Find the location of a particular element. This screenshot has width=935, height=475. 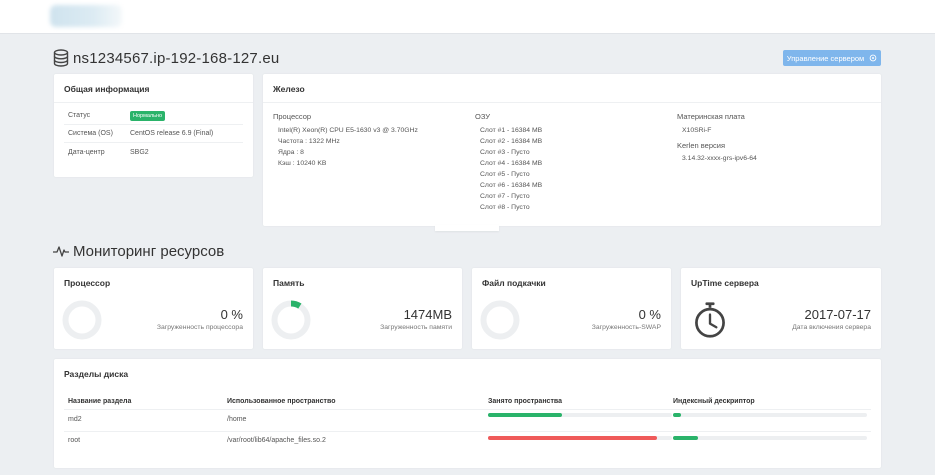

stopwatch-icon is located at coordinates (710, 320).